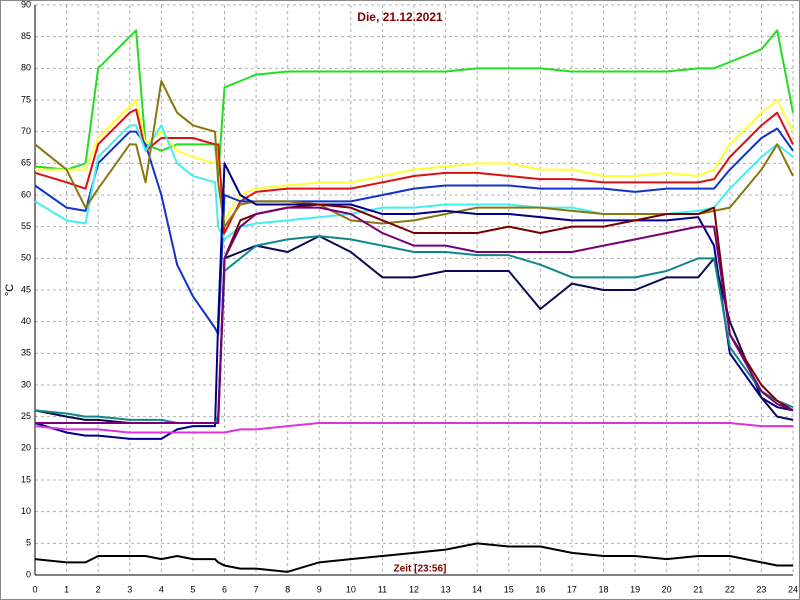 This screenshot has width=800, height=600. What do you see at coordinates (26, 163) in the screenshot?
I see `y-tick-label: 65` at bounding box center [26, 163].